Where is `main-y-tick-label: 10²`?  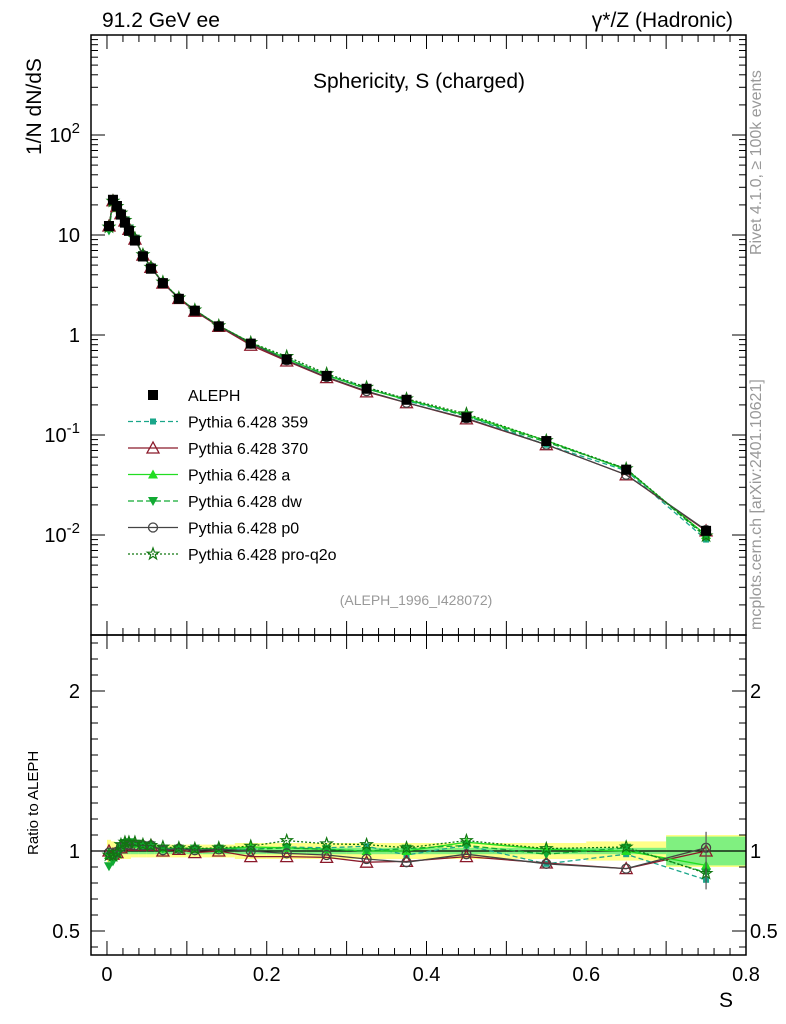
main-y-tick-label: 10² is located at coordinates (64, 133).